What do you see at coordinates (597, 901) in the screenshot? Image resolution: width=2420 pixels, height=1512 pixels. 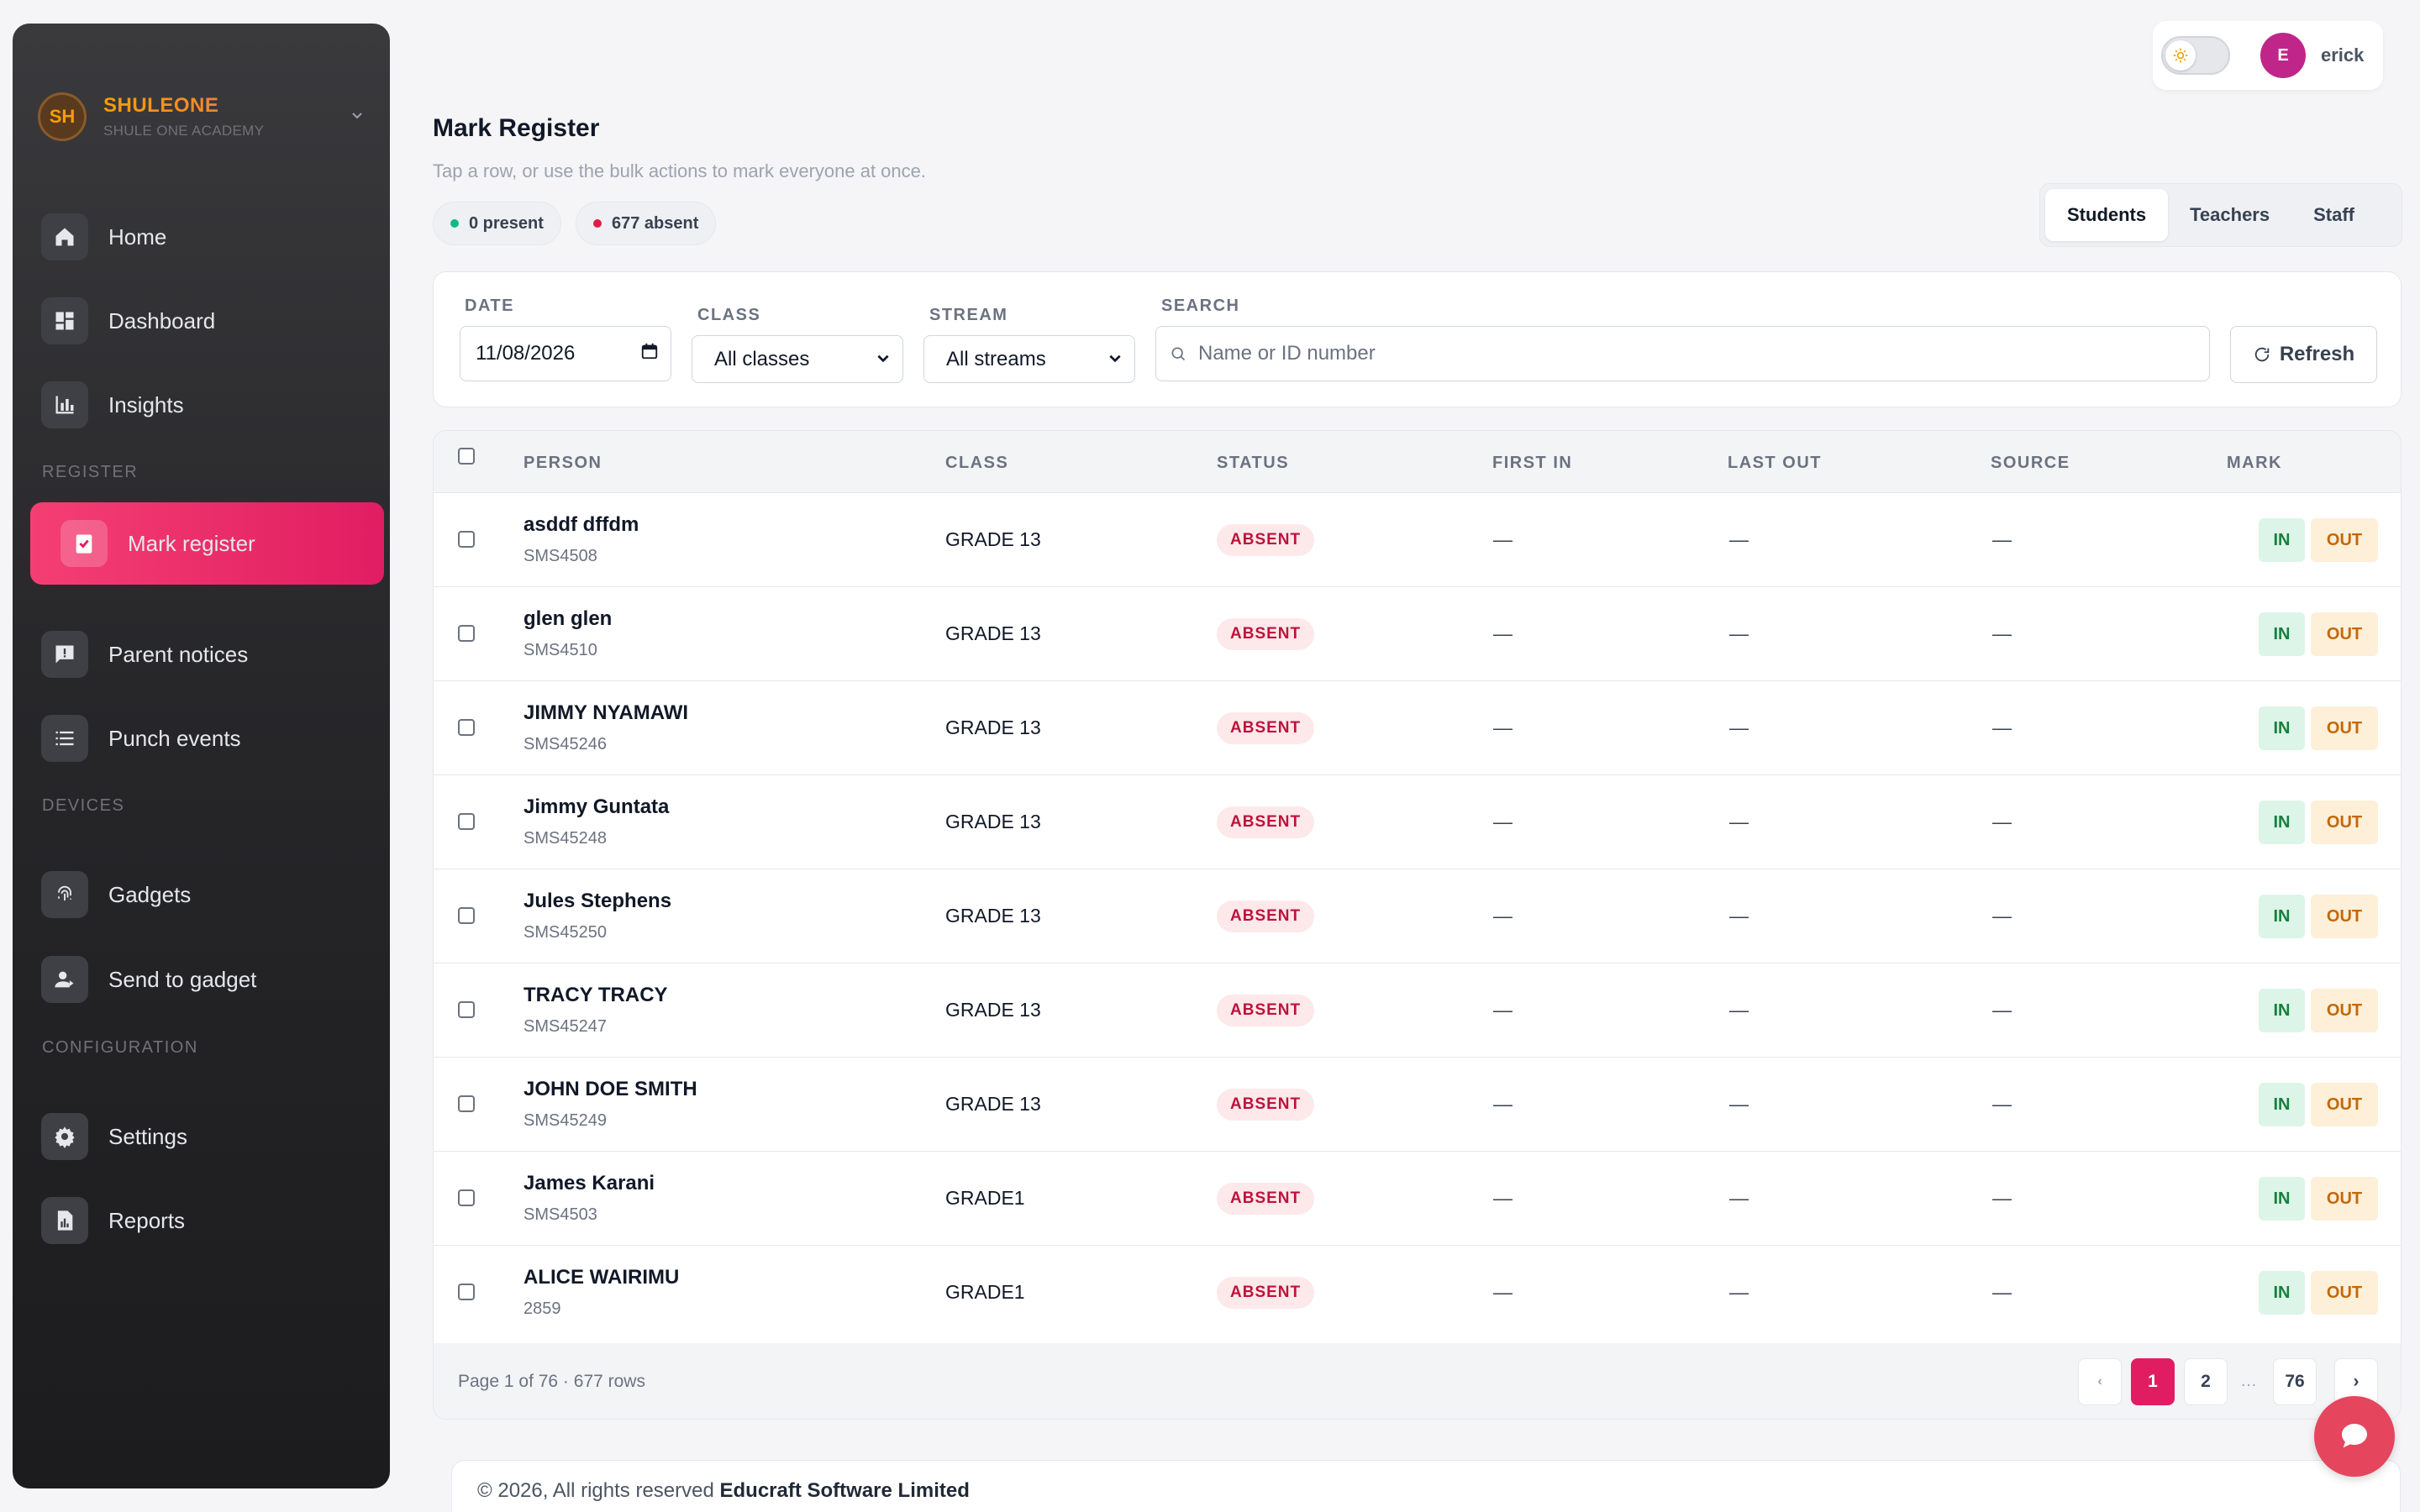 I see `person-name: Jules Stephens` at bounding box center [597, 901].